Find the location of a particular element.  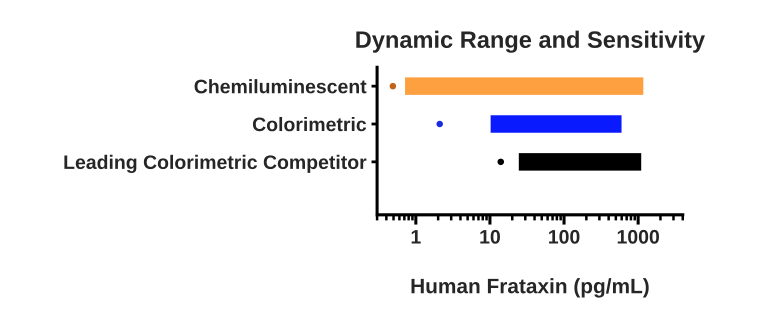

y-tick-label: Chemiluminescent is located at coordinates (280, 86).